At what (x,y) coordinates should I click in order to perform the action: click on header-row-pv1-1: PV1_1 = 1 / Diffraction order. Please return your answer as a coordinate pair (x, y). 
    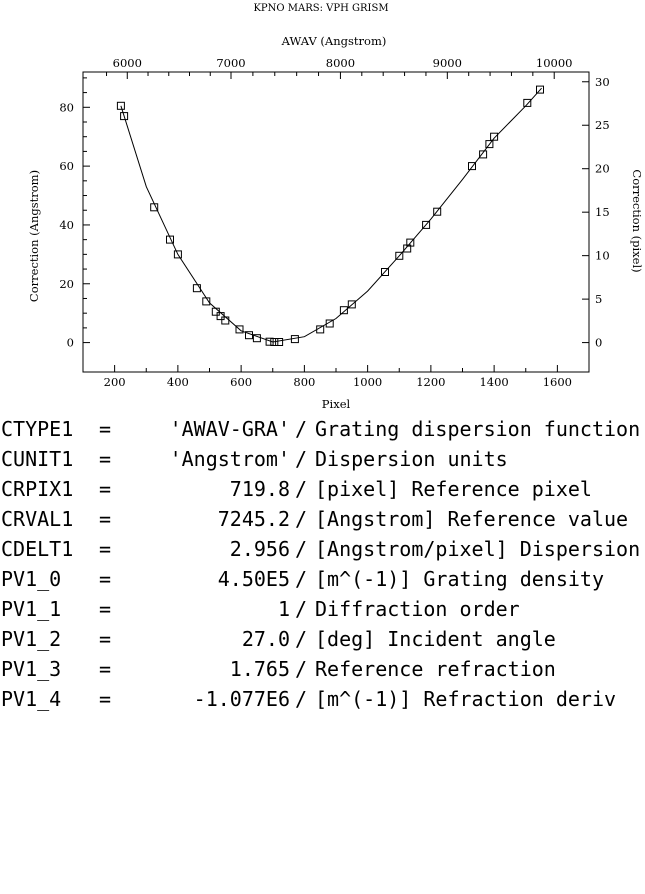
    Looking at the image, I should click on (260, 609).